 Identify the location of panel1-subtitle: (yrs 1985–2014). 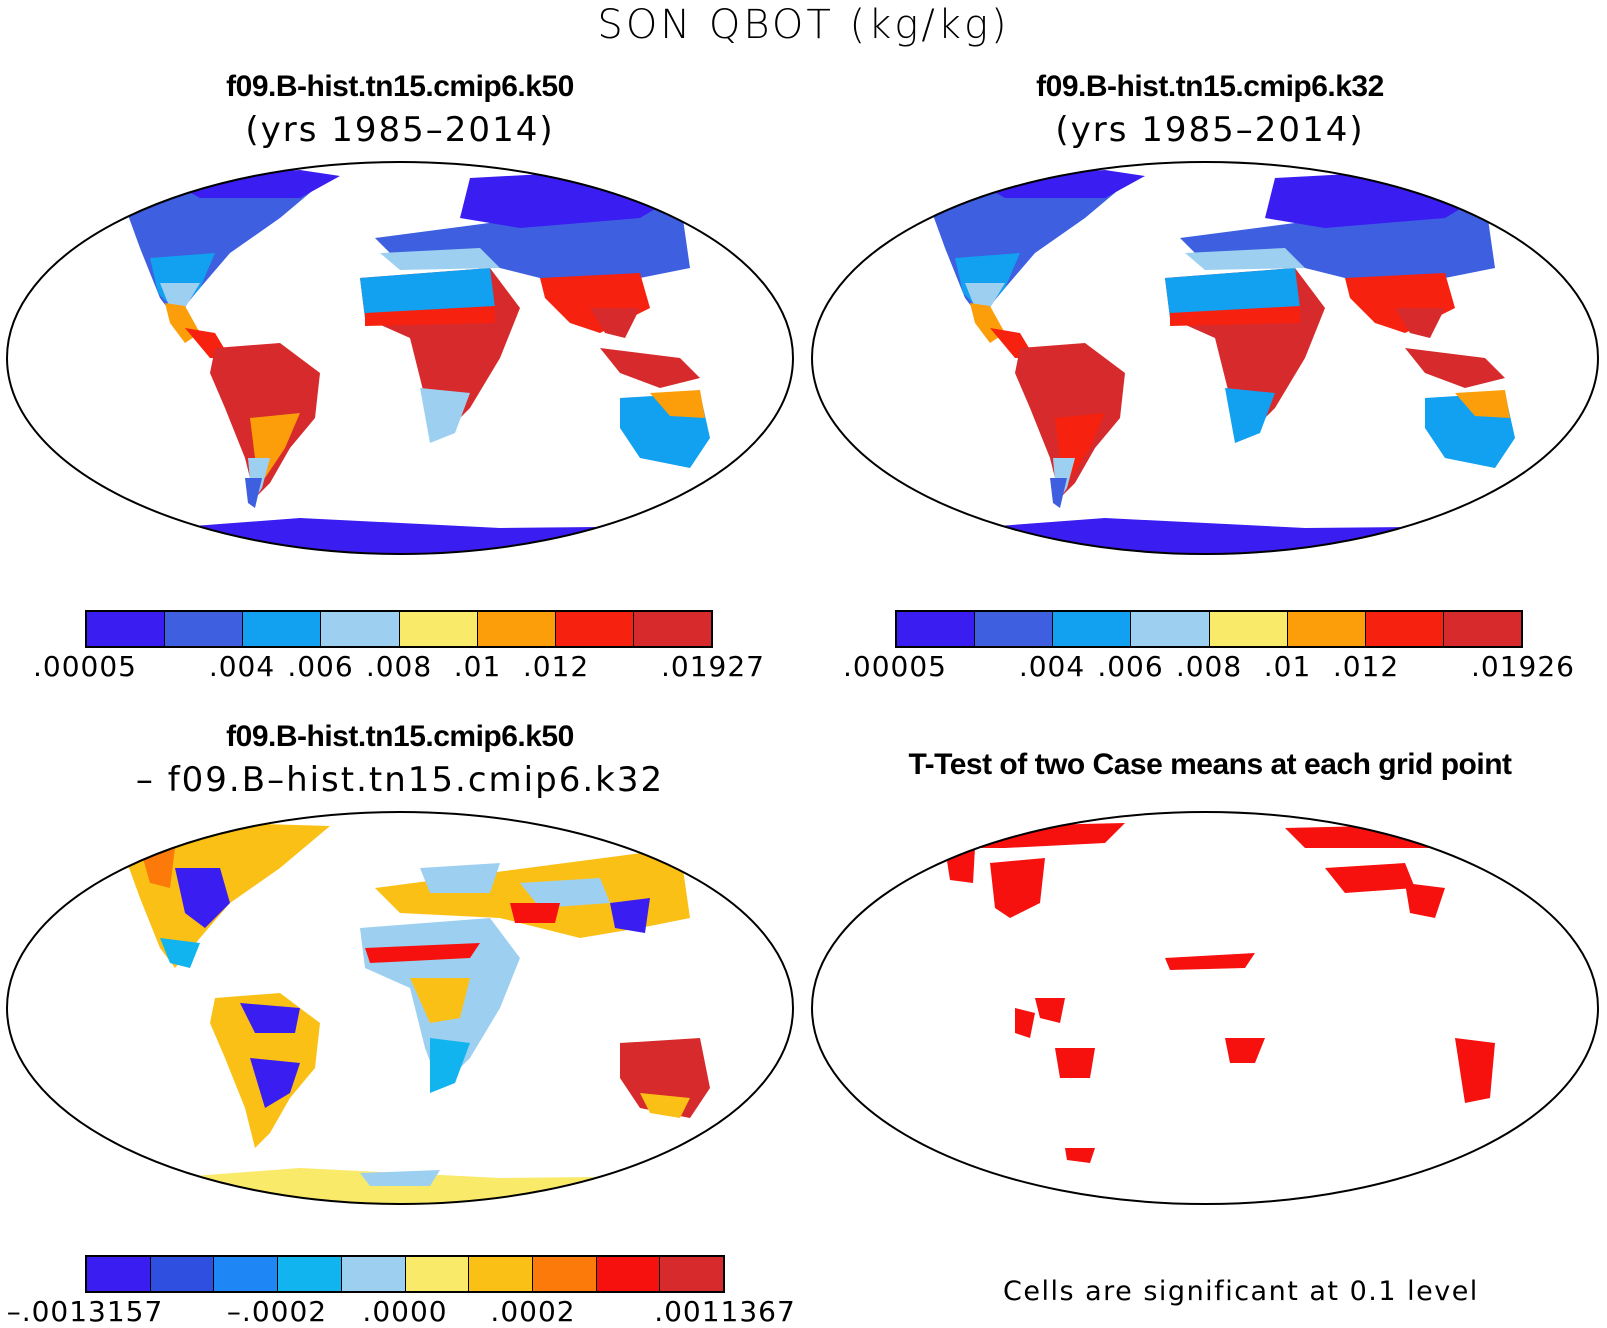
(400, 130).